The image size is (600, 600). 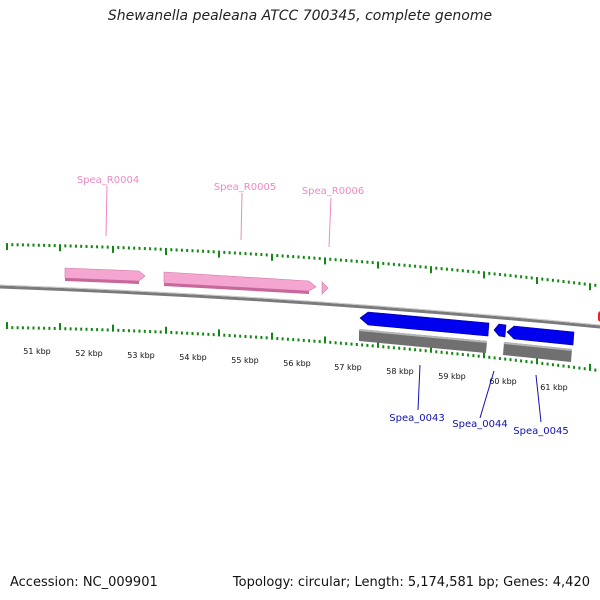 I want to click on rna-feature-r0004-shade, so click(x=102, y=281).